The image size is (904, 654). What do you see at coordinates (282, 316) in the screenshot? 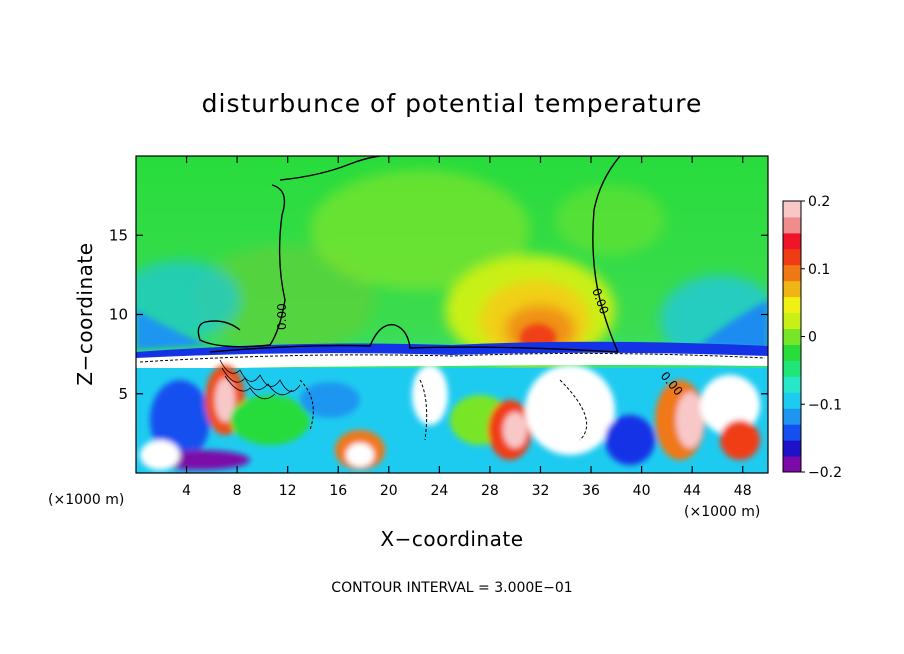
I see `contour-label: 0.00` at bounding box center [282, 316].